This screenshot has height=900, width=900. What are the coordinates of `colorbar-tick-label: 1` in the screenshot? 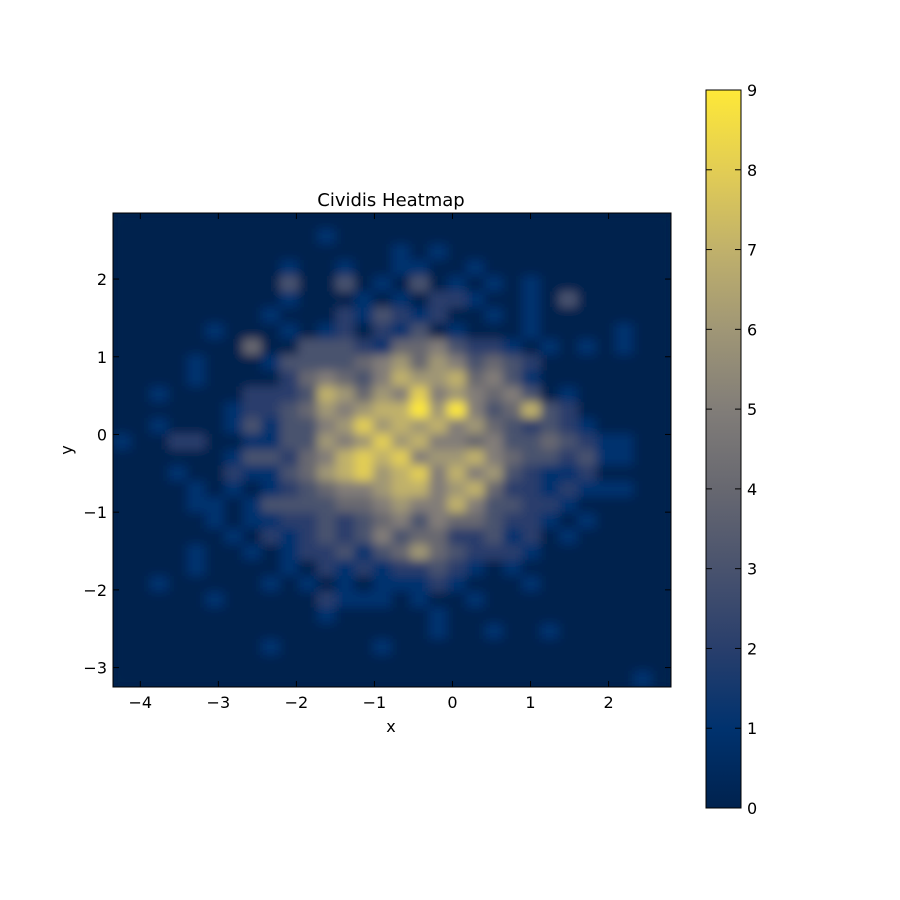 It's located at (752, 728).